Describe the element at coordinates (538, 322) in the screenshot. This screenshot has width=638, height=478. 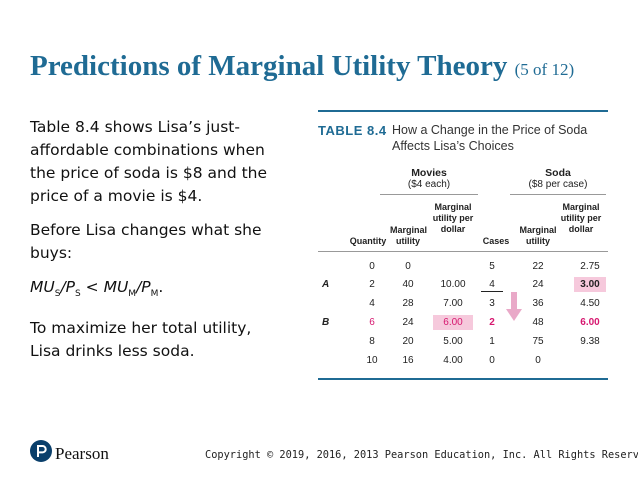
I see `cell-mu-soda: 48` at that location.